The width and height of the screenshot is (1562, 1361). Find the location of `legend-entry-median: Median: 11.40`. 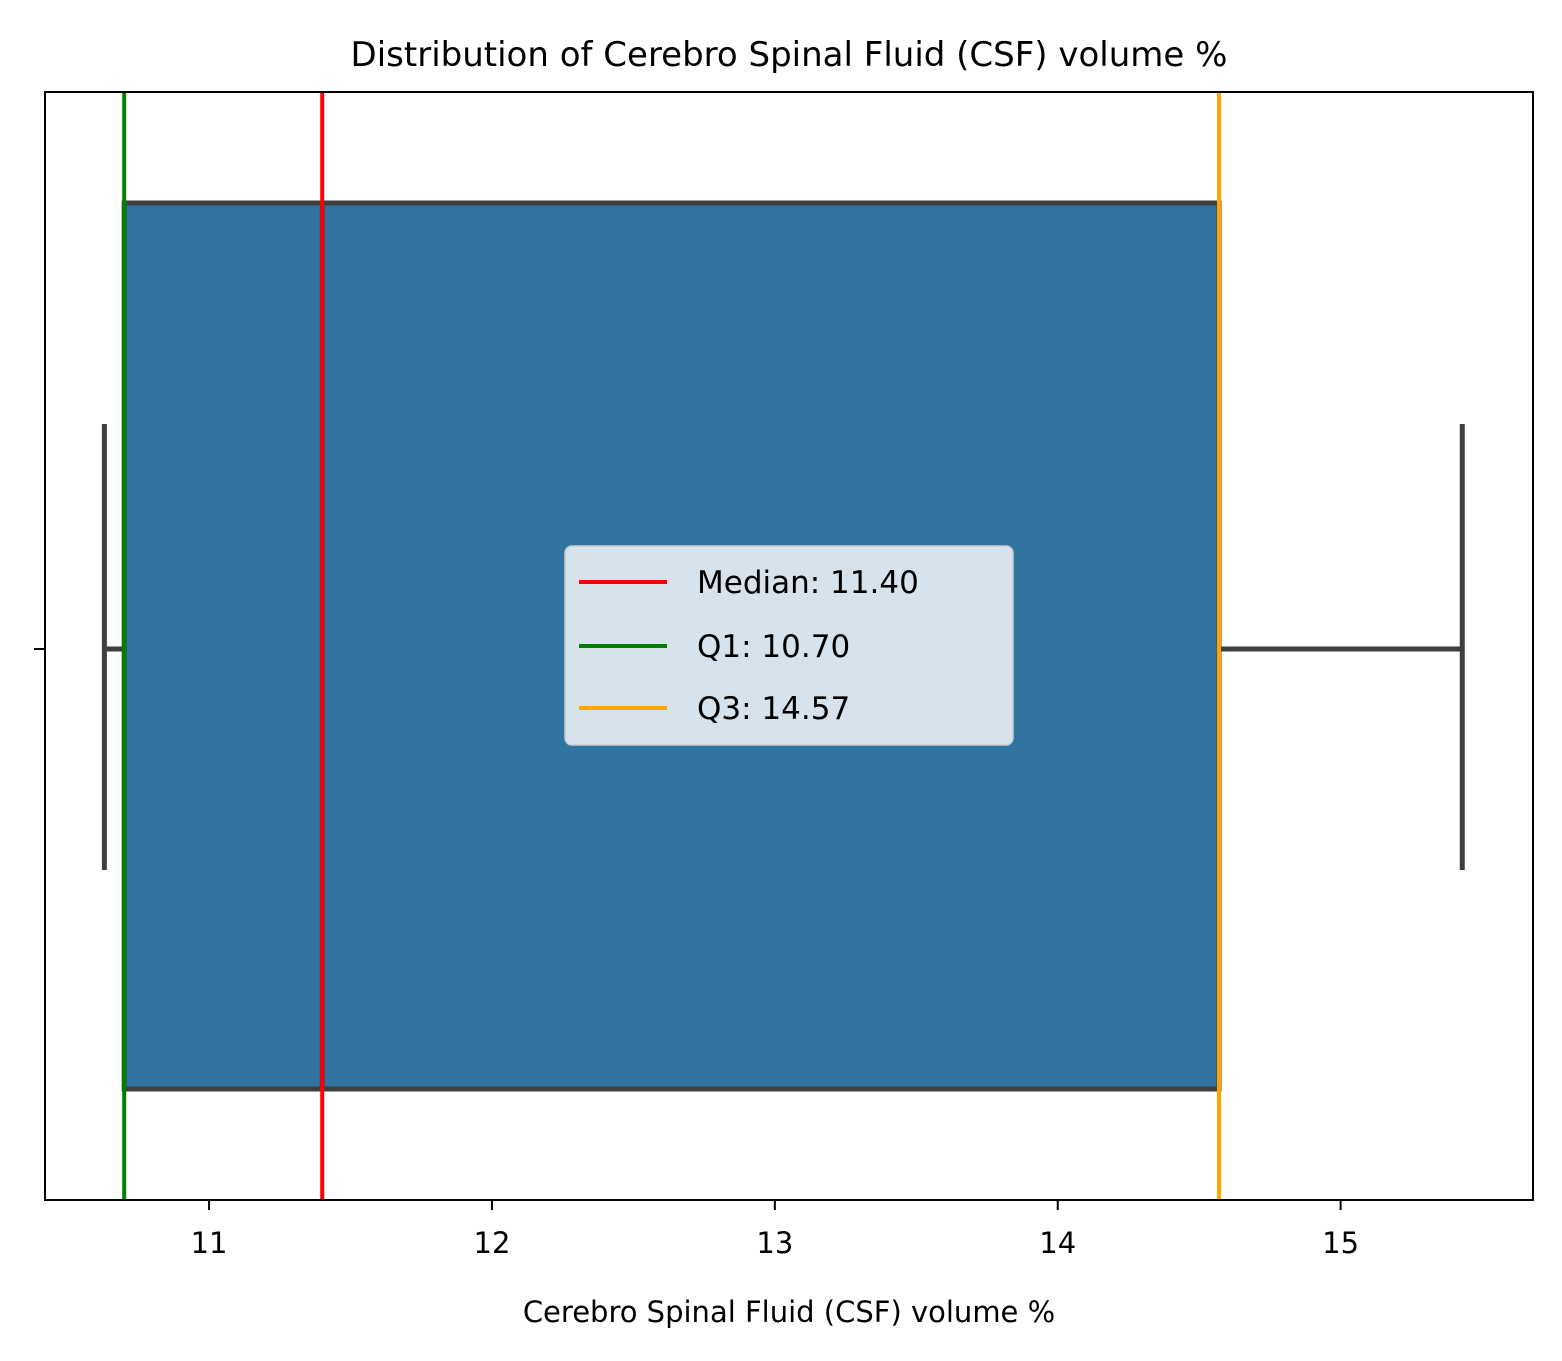

legend-entry-median: Median: 11.40 is located at coordinates (749, 583).